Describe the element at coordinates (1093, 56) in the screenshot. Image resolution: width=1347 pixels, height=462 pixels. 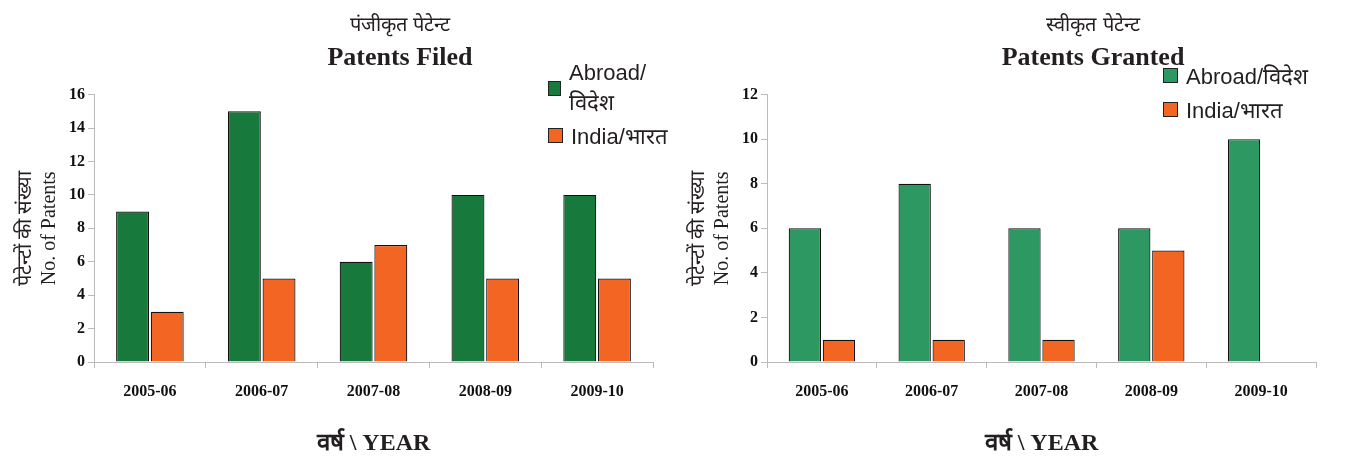
I see `chart-title: Patents Granted` at that location.